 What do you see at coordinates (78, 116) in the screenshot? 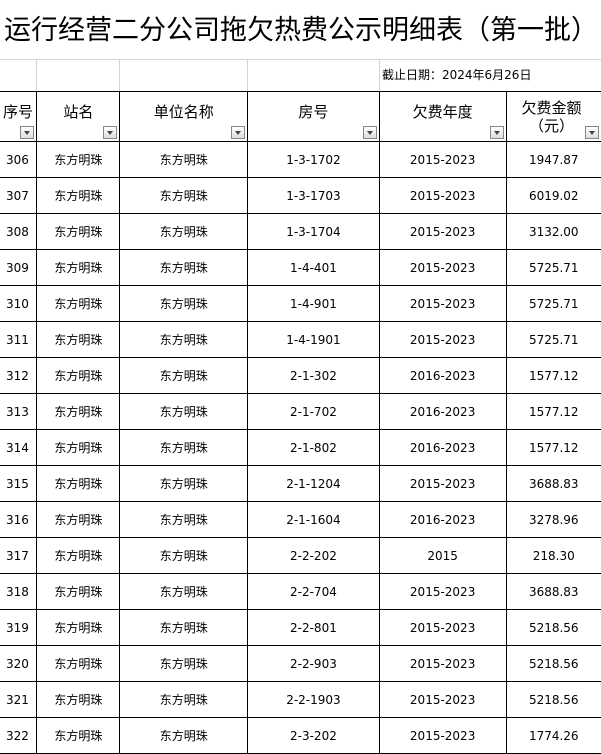
I see `header-station: 站名` at bounding box center [78, 116].